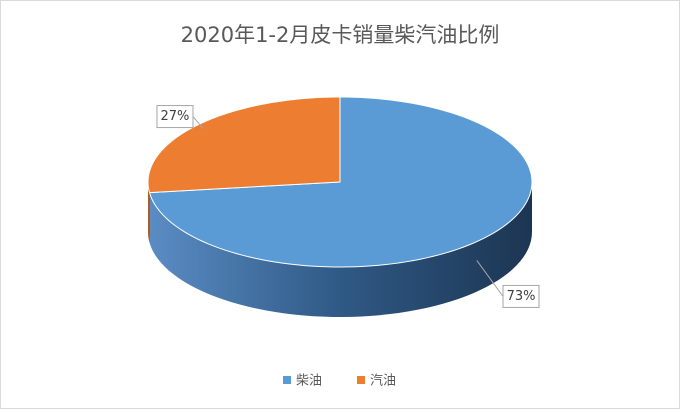 Image resolution: width=680 pixels, height=413 pixels. I want to click on legend-label: 柴油, so click(309, 381).